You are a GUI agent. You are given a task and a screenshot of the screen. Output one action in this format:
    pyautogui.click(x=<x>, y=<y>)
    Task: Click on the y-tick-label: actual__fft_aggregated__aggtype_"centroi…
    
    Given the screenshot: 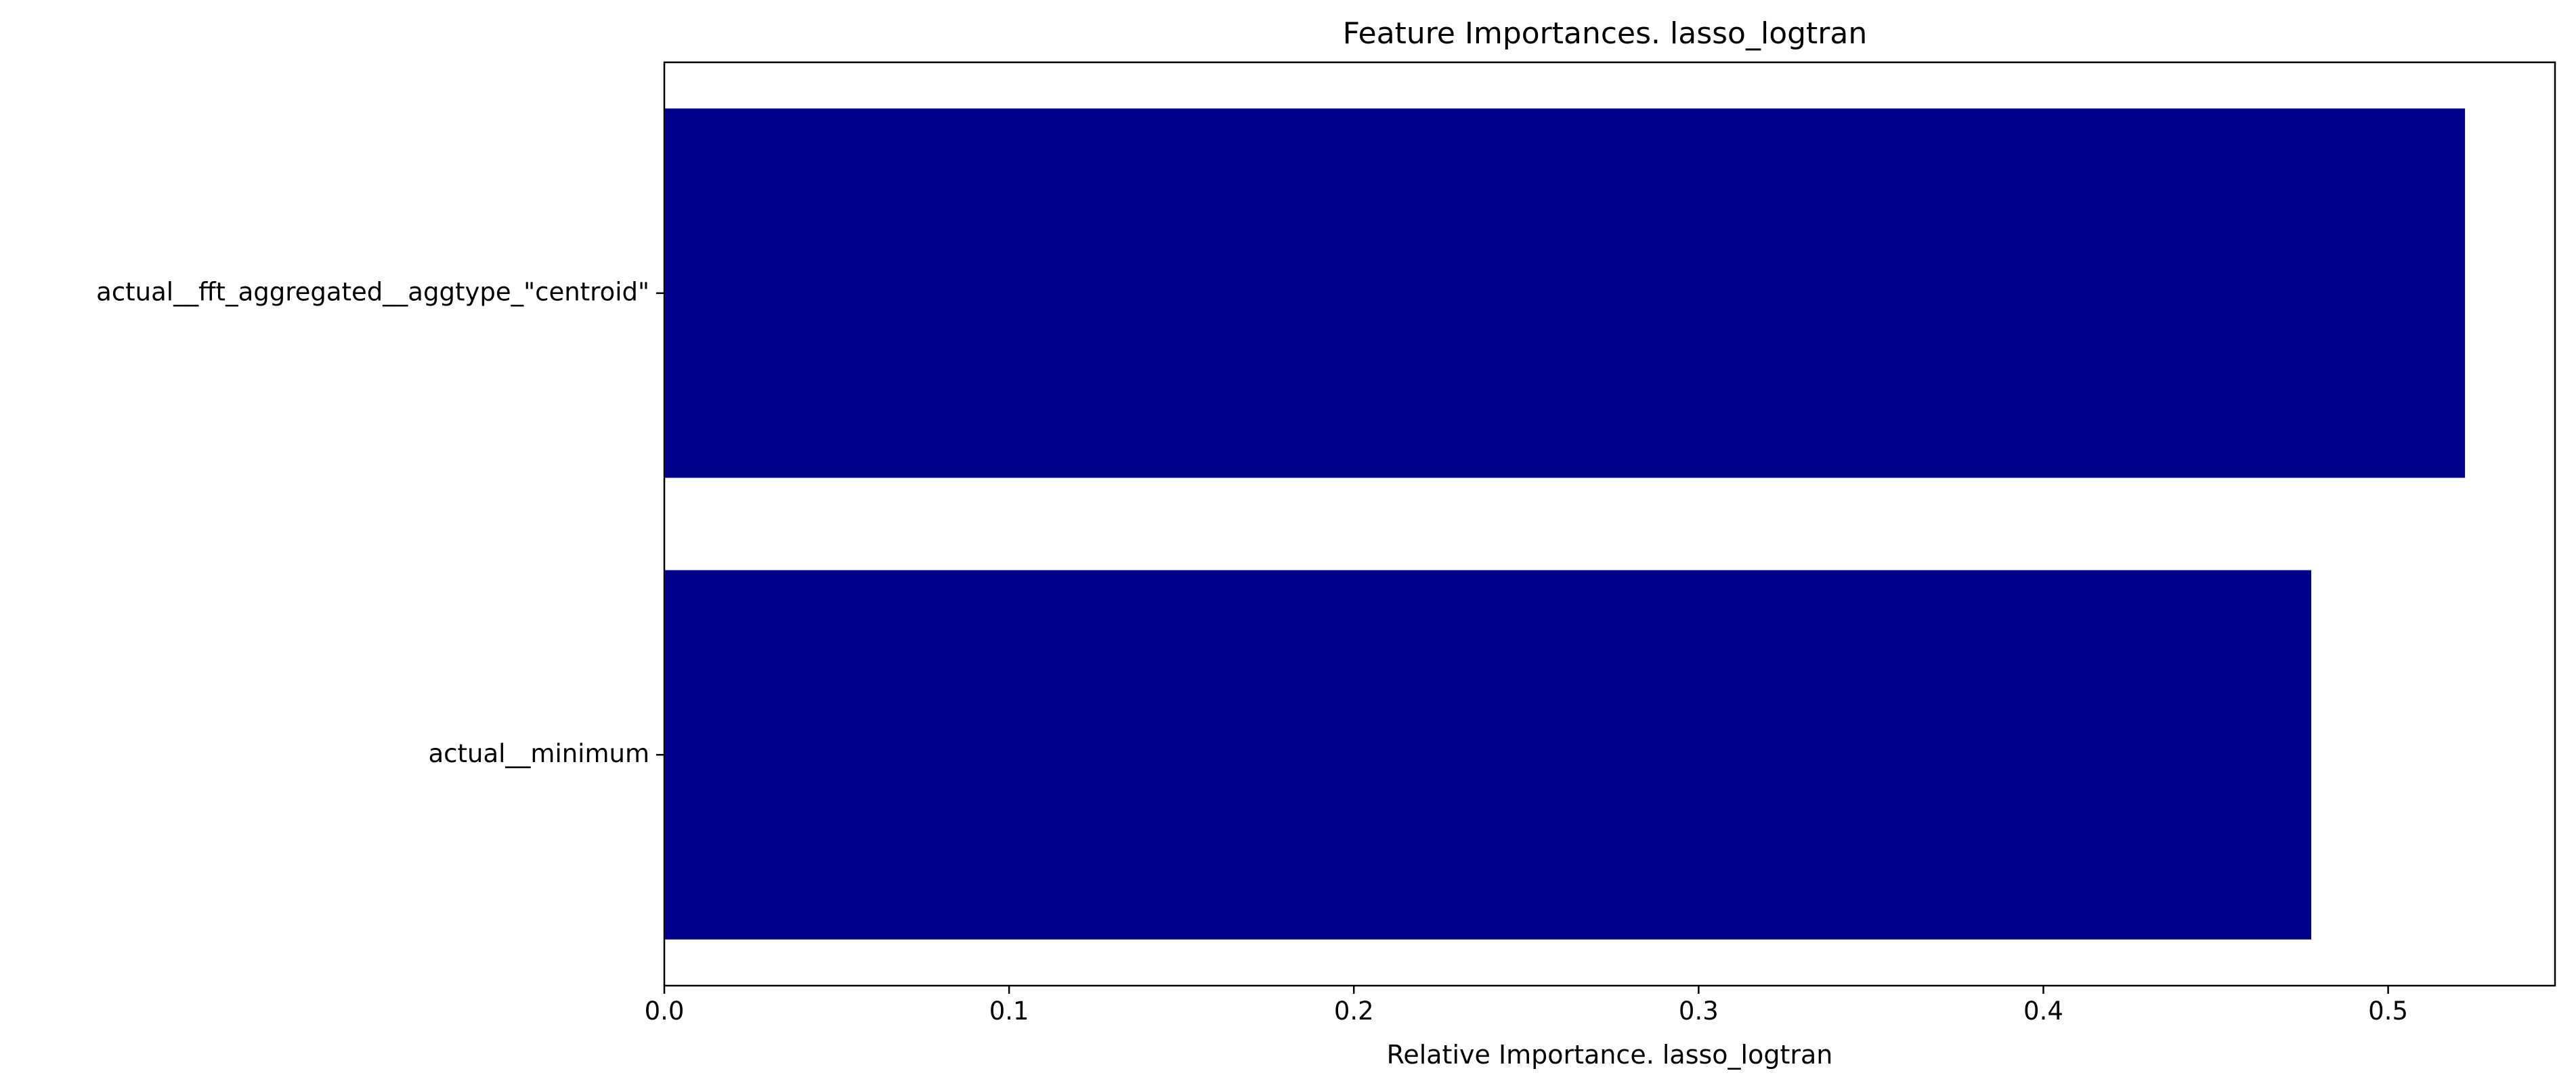 What is the action you would take?
    pyautogui.click(x=372, y=291)
    